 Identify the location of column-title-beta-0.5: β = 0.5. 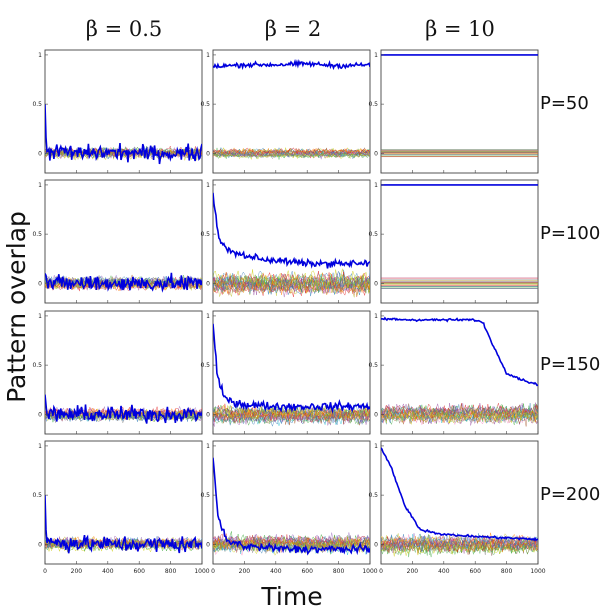
(124, 29).